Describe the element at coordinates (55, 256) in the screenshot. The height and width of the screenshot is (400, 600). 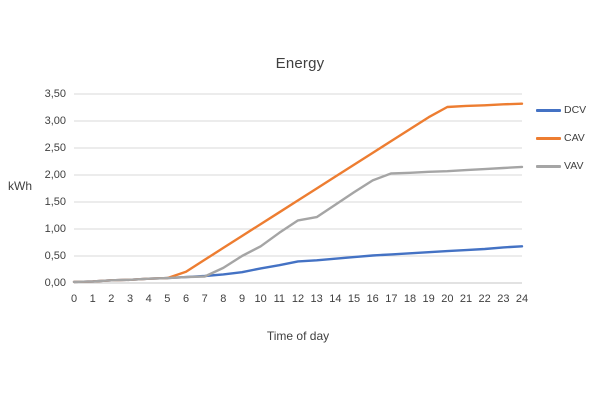
I see `y-tick-label: 0,50` at that location.